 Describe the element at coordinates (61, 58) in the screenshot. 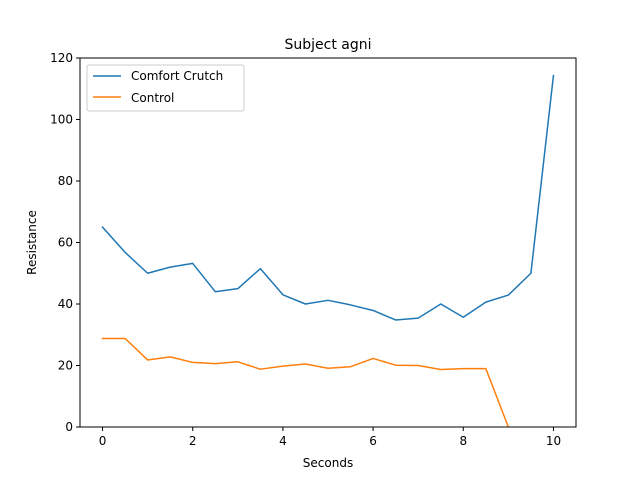

I see `y-tick-label: 120` at that location.